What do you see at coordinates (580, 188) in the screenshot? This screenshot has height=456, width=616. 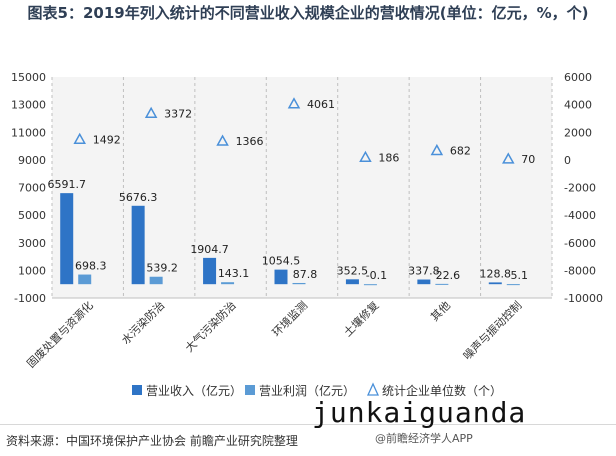 I see `y-right-tick-label: -2000` at bounding box center [580, 188].